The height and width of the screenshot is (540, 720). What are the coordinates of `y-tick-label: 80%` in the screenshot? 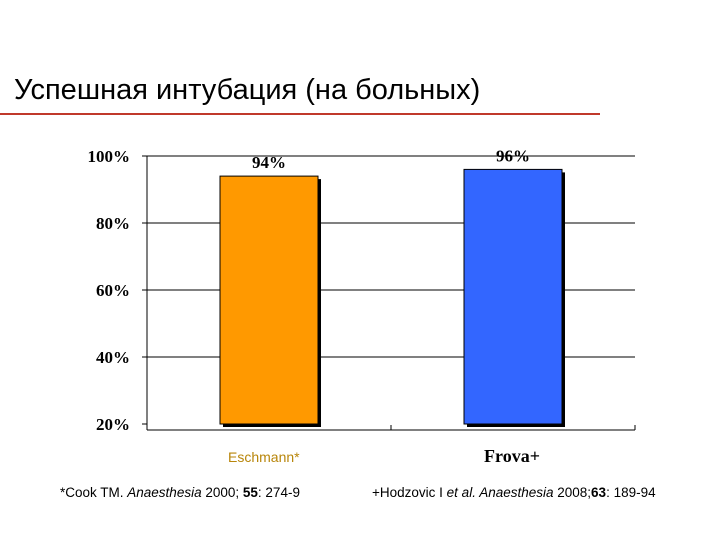 It's located at (113, 223).